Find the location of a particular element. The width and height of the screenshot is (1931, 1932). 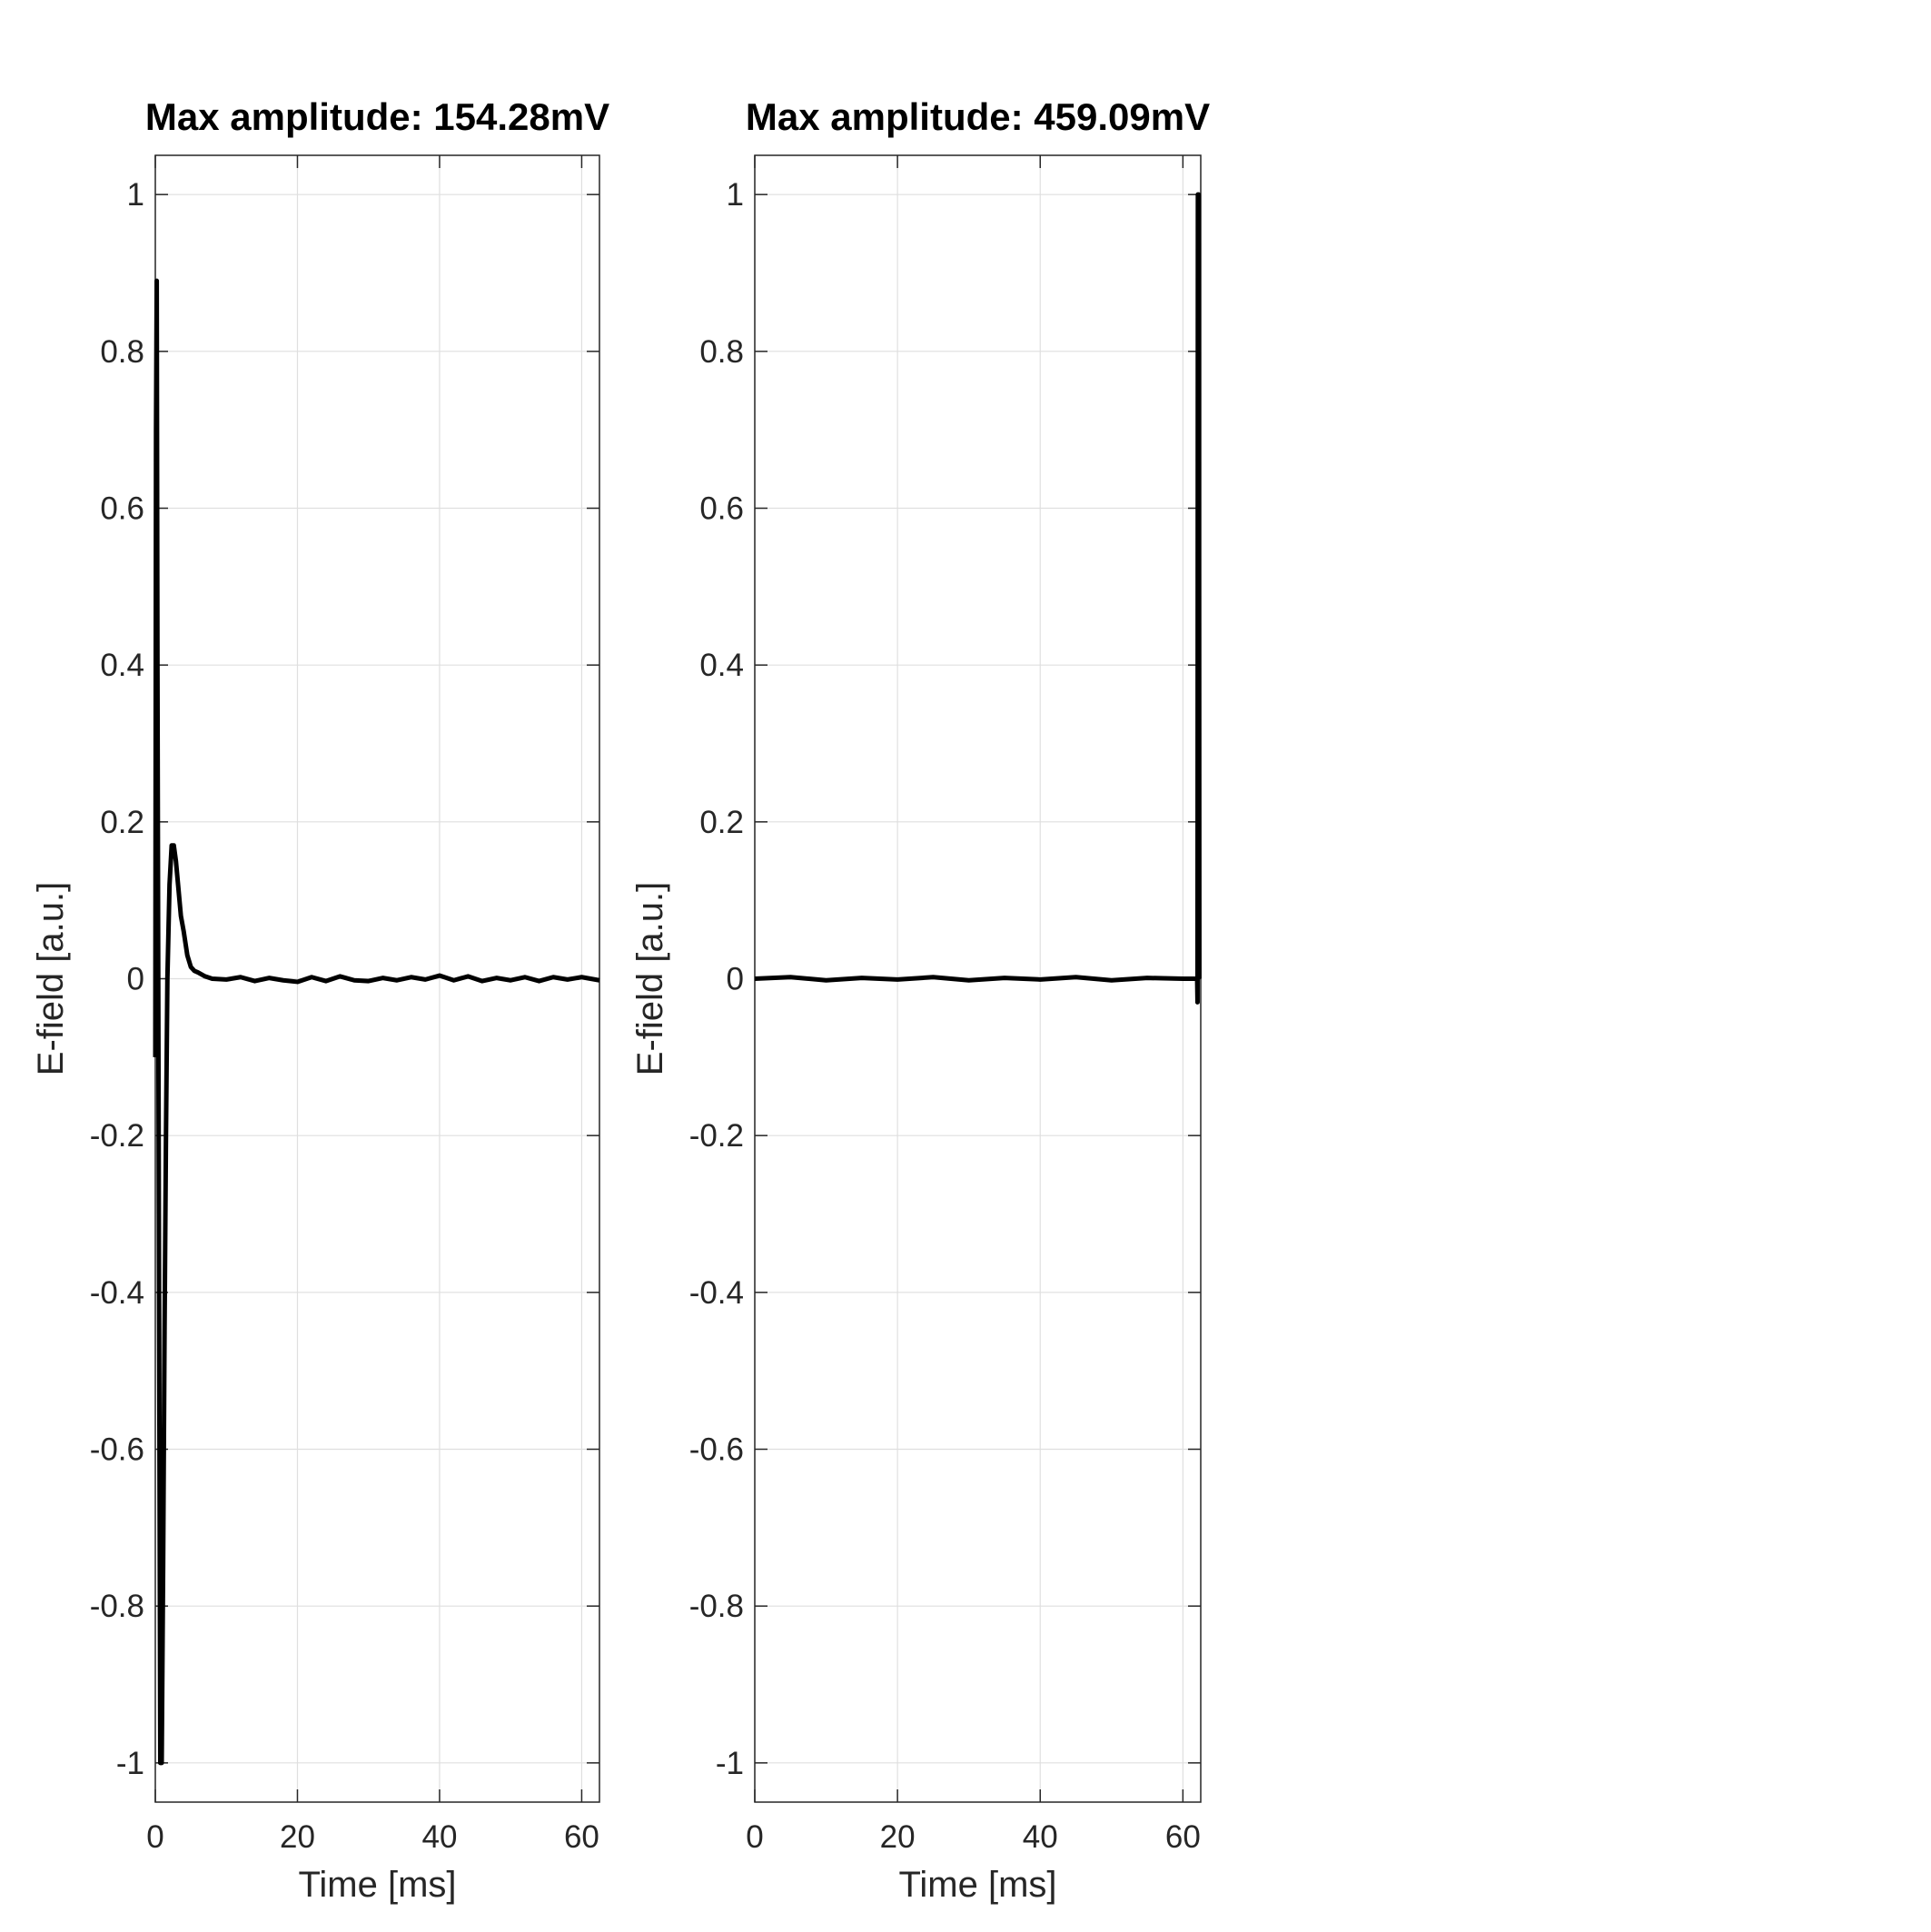

right-plot-y-tick-label: 0.6 is located at coordinates (721, 509).